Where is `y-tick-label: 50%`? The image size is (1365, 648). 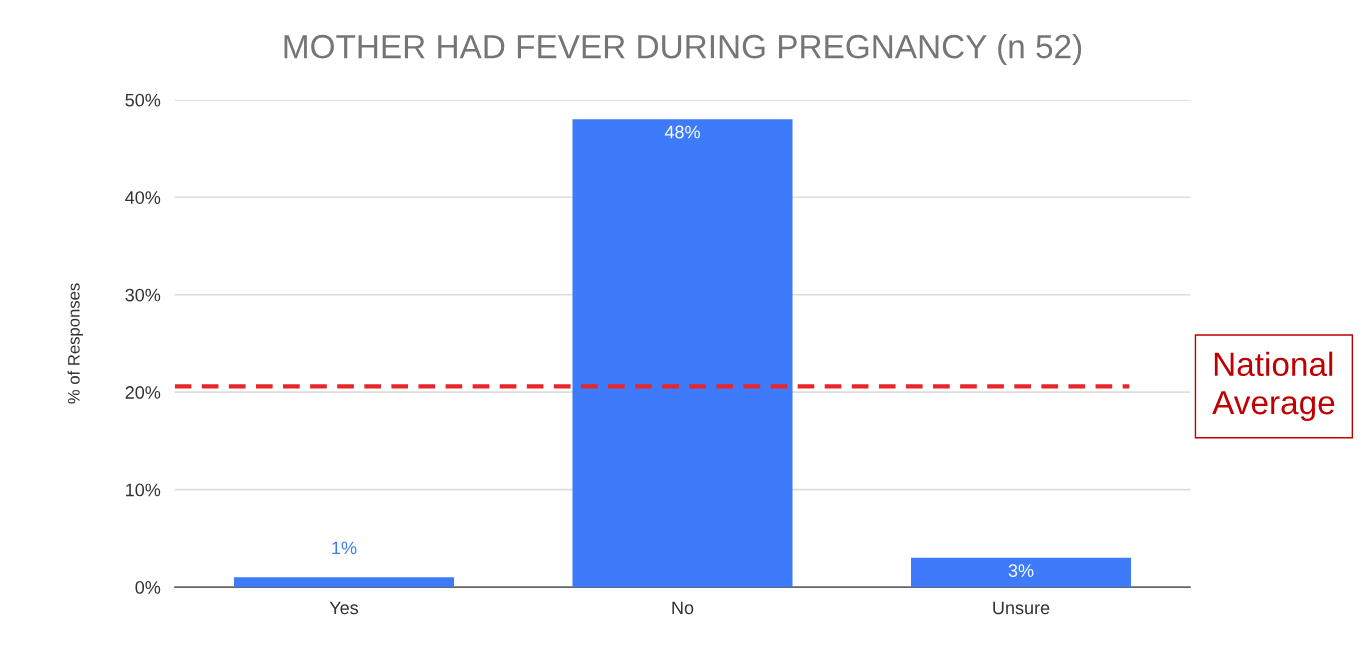 y-tick-label: 50% is located at coordinates (143, 100).